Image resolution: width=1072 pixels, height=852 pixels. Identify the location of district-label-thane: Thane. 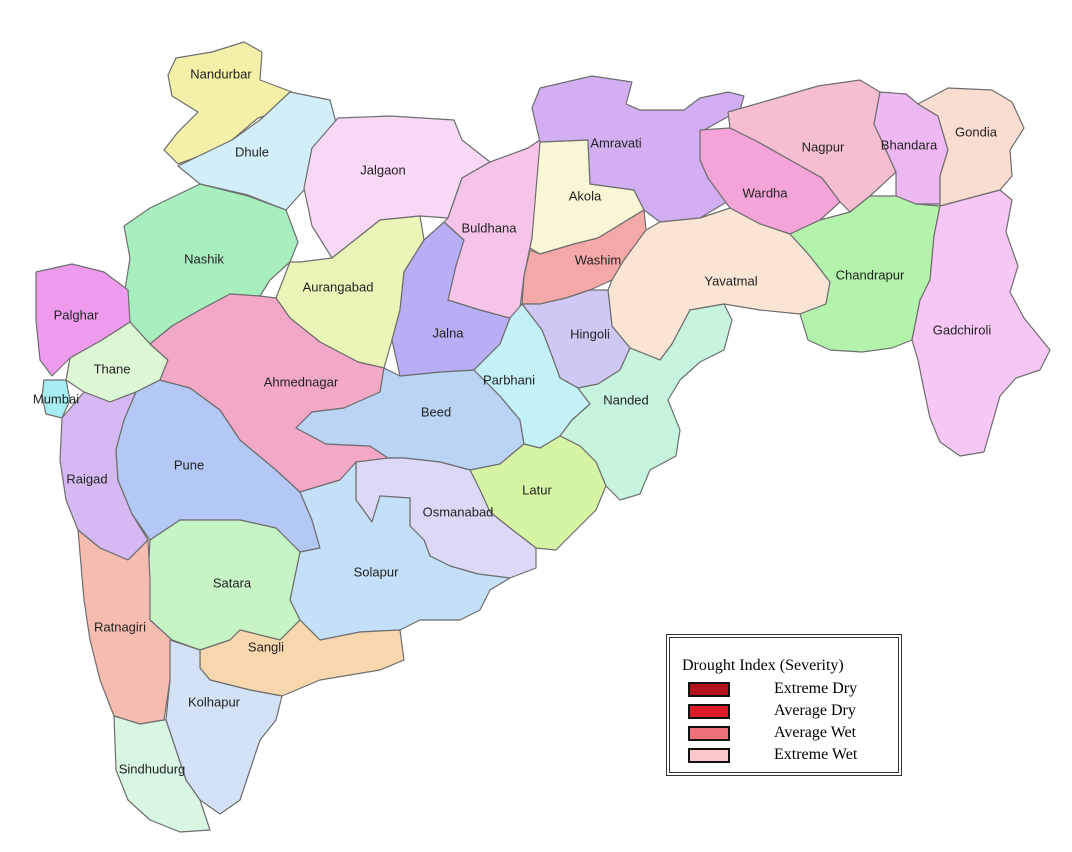
(112, 368).